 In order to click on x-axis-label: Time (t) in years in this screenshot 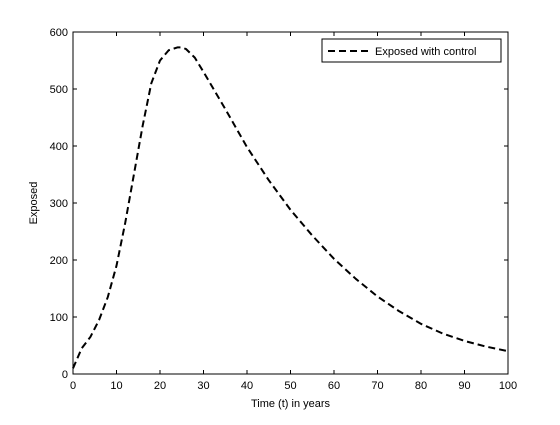, I will do `click(291, 404)`.